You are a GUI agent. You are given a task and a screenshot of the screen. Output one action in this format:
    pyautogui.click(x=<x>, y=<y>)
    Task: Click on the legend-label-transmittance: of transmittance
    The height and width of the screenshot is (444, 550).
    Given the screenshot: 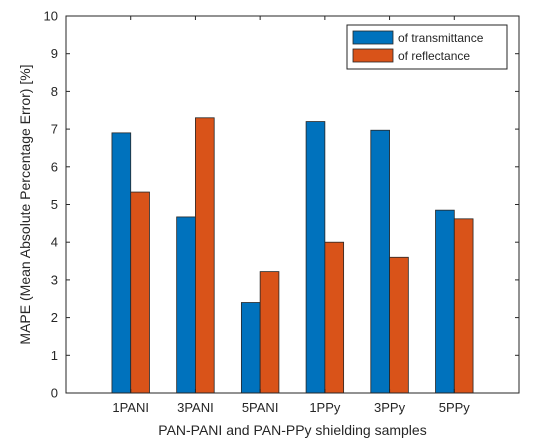 What is the action you would take?
    pyautogui.click(x=441, y=38)
    